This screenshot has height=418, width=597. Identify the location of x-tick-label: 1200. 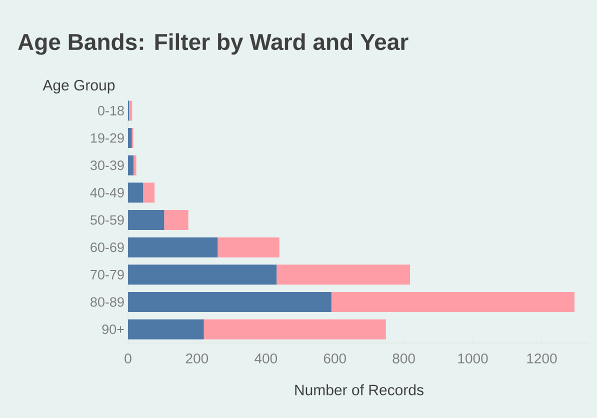
(542, 359).